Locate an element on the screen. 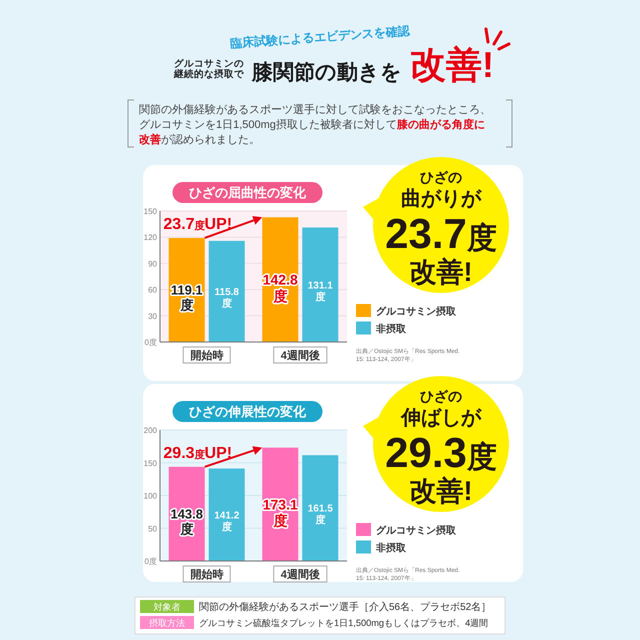  text: 関節の外傷経験があるスポーツ選手に対して試験をおこなったところ、 is located at coordinates (315, 109).